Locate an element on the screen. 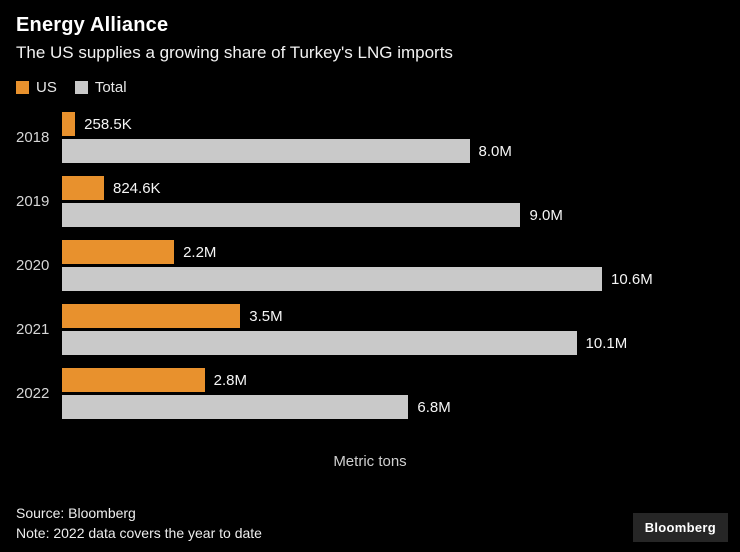  year-label-2019: 2019 is located at coordinates (33, 201).